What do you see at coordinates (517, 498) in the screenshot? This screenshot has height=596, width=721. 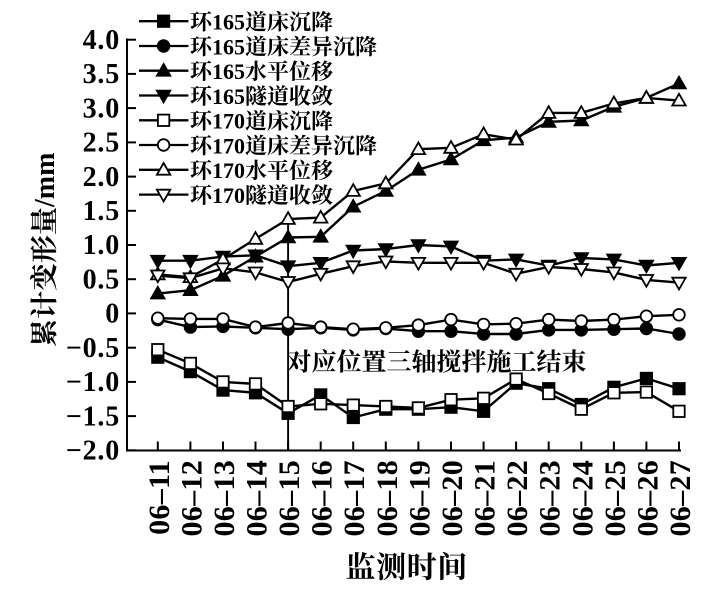 I see `svg-text: 06–22` at bounding box center [517, 498].